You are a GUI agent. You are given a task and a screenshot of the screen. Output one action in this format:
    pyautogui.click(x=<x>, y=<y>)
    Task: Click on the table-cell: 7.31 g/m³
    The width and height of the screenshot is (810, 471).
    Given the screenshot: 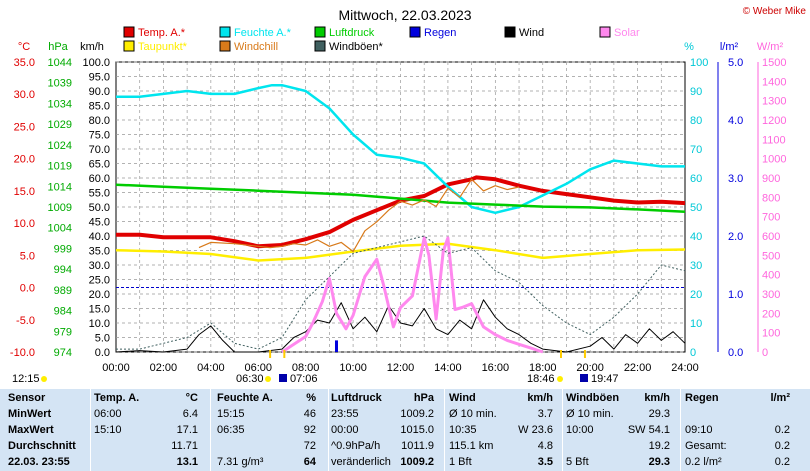 What is the action you would take?
    pyautogui.click(x=240, y=462)
    